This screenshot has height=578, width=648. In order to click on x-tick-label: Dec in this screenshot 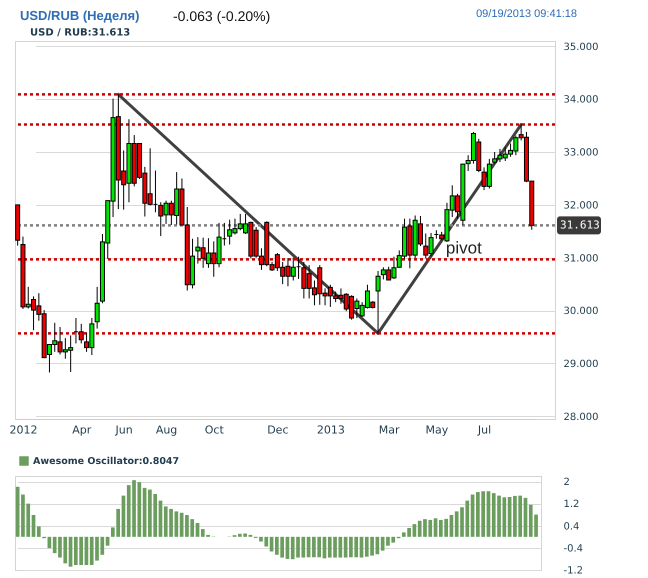, I will do `click(277, 430)`.